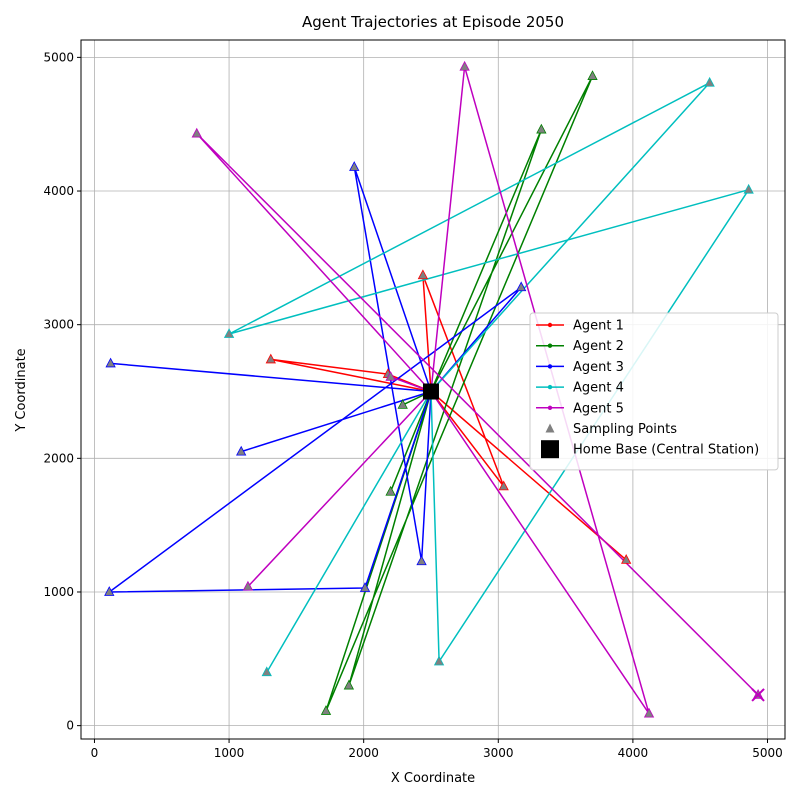  I want to click on x-tick-label: 3000, so click(498, 753).